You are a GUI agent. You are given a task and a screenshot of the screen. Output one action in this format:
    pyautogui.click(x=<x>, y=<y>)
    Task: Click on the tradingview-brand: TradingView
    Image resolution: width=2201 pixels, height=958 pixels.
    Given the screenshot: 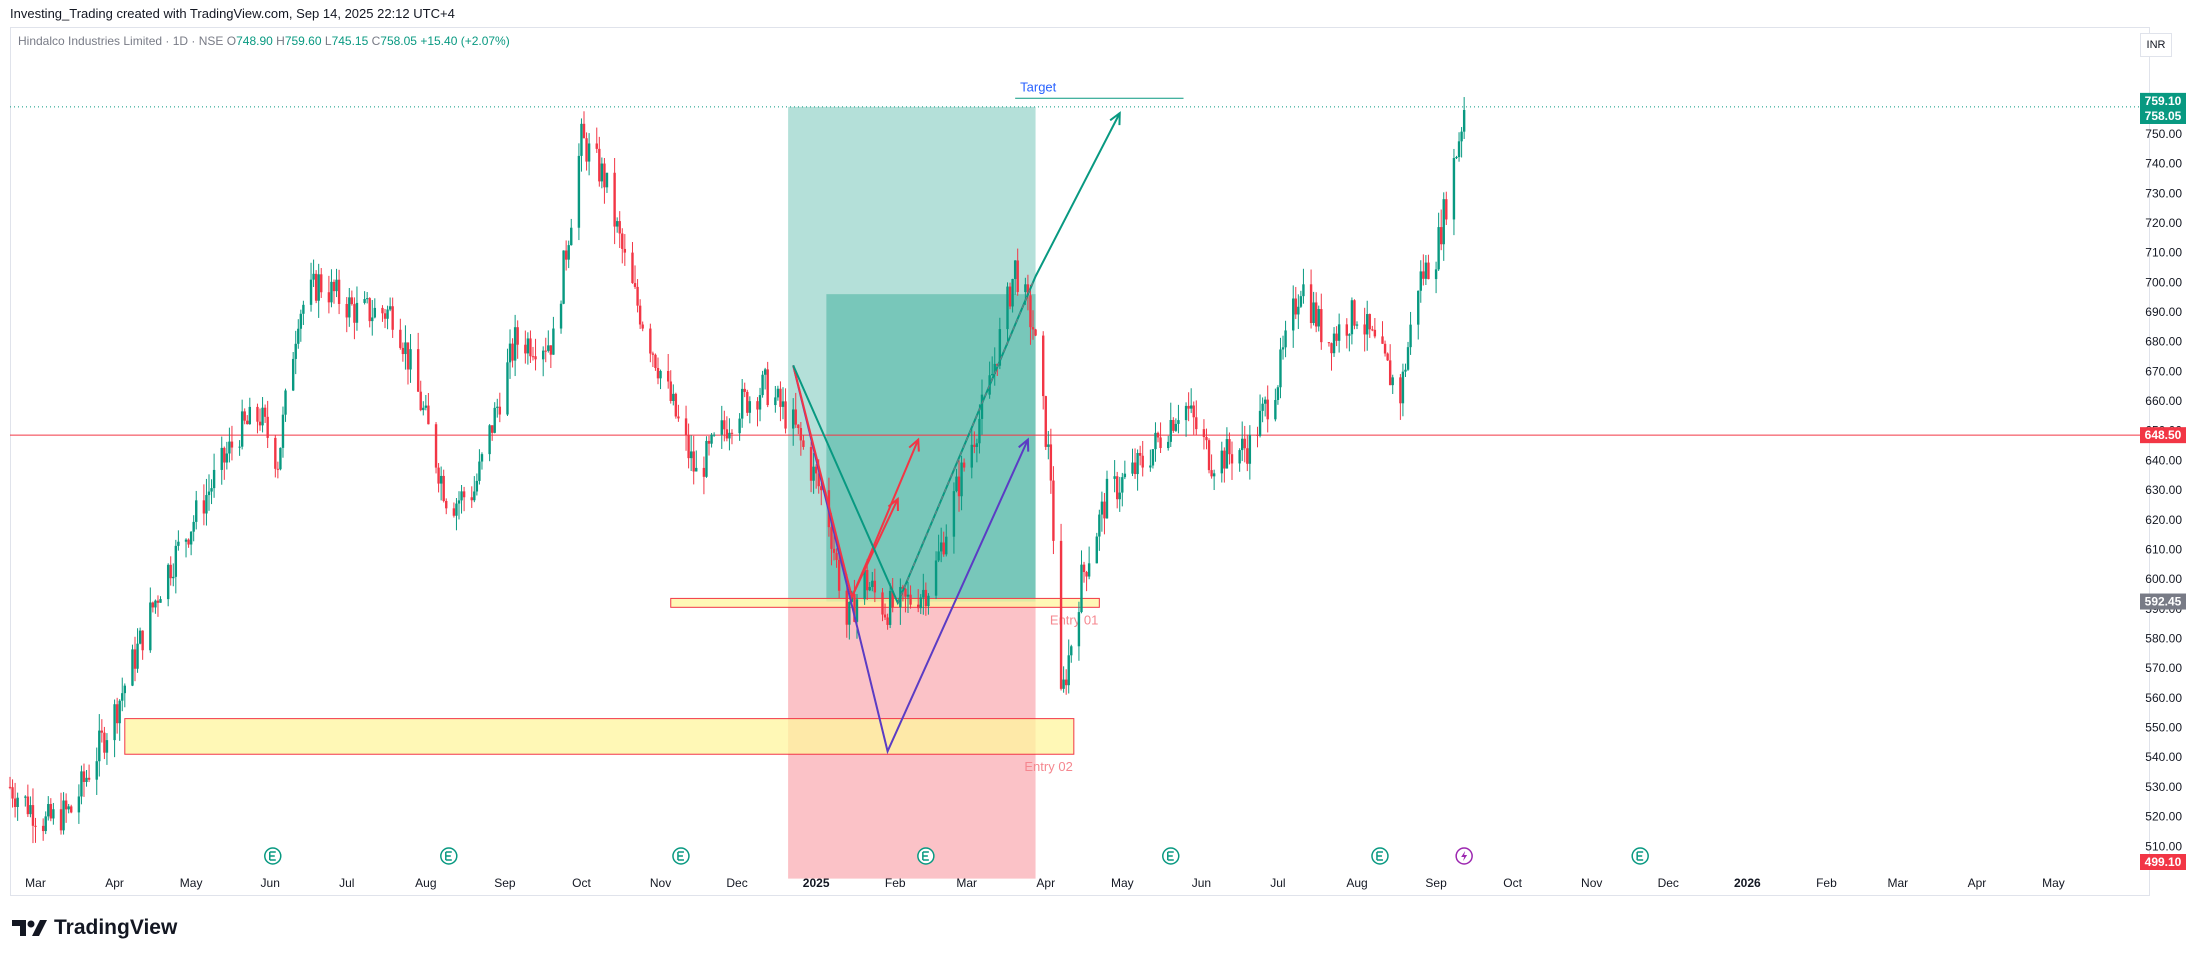 What is the action you would take?
    pyautogui.click(x=94, y=928)
    